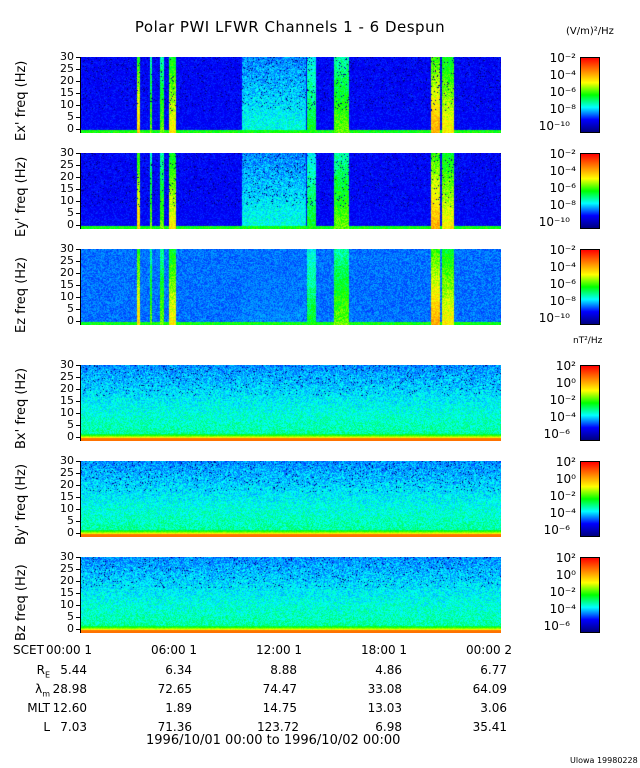 Image resolution: width=640 pixels, height=768 pixels. Describe the element at coordinates (590, 31) in the screenshot. I see `e-units-label: (V/m)²/Hz` at that location.